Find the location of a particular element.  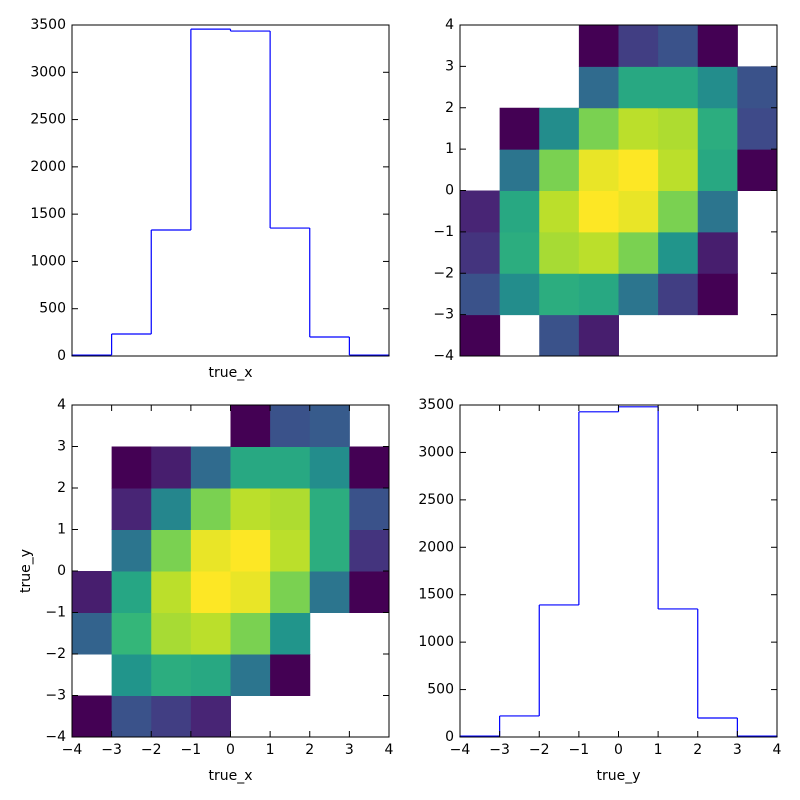

x-tick-label: 3 is located at coordinates (349, 750).